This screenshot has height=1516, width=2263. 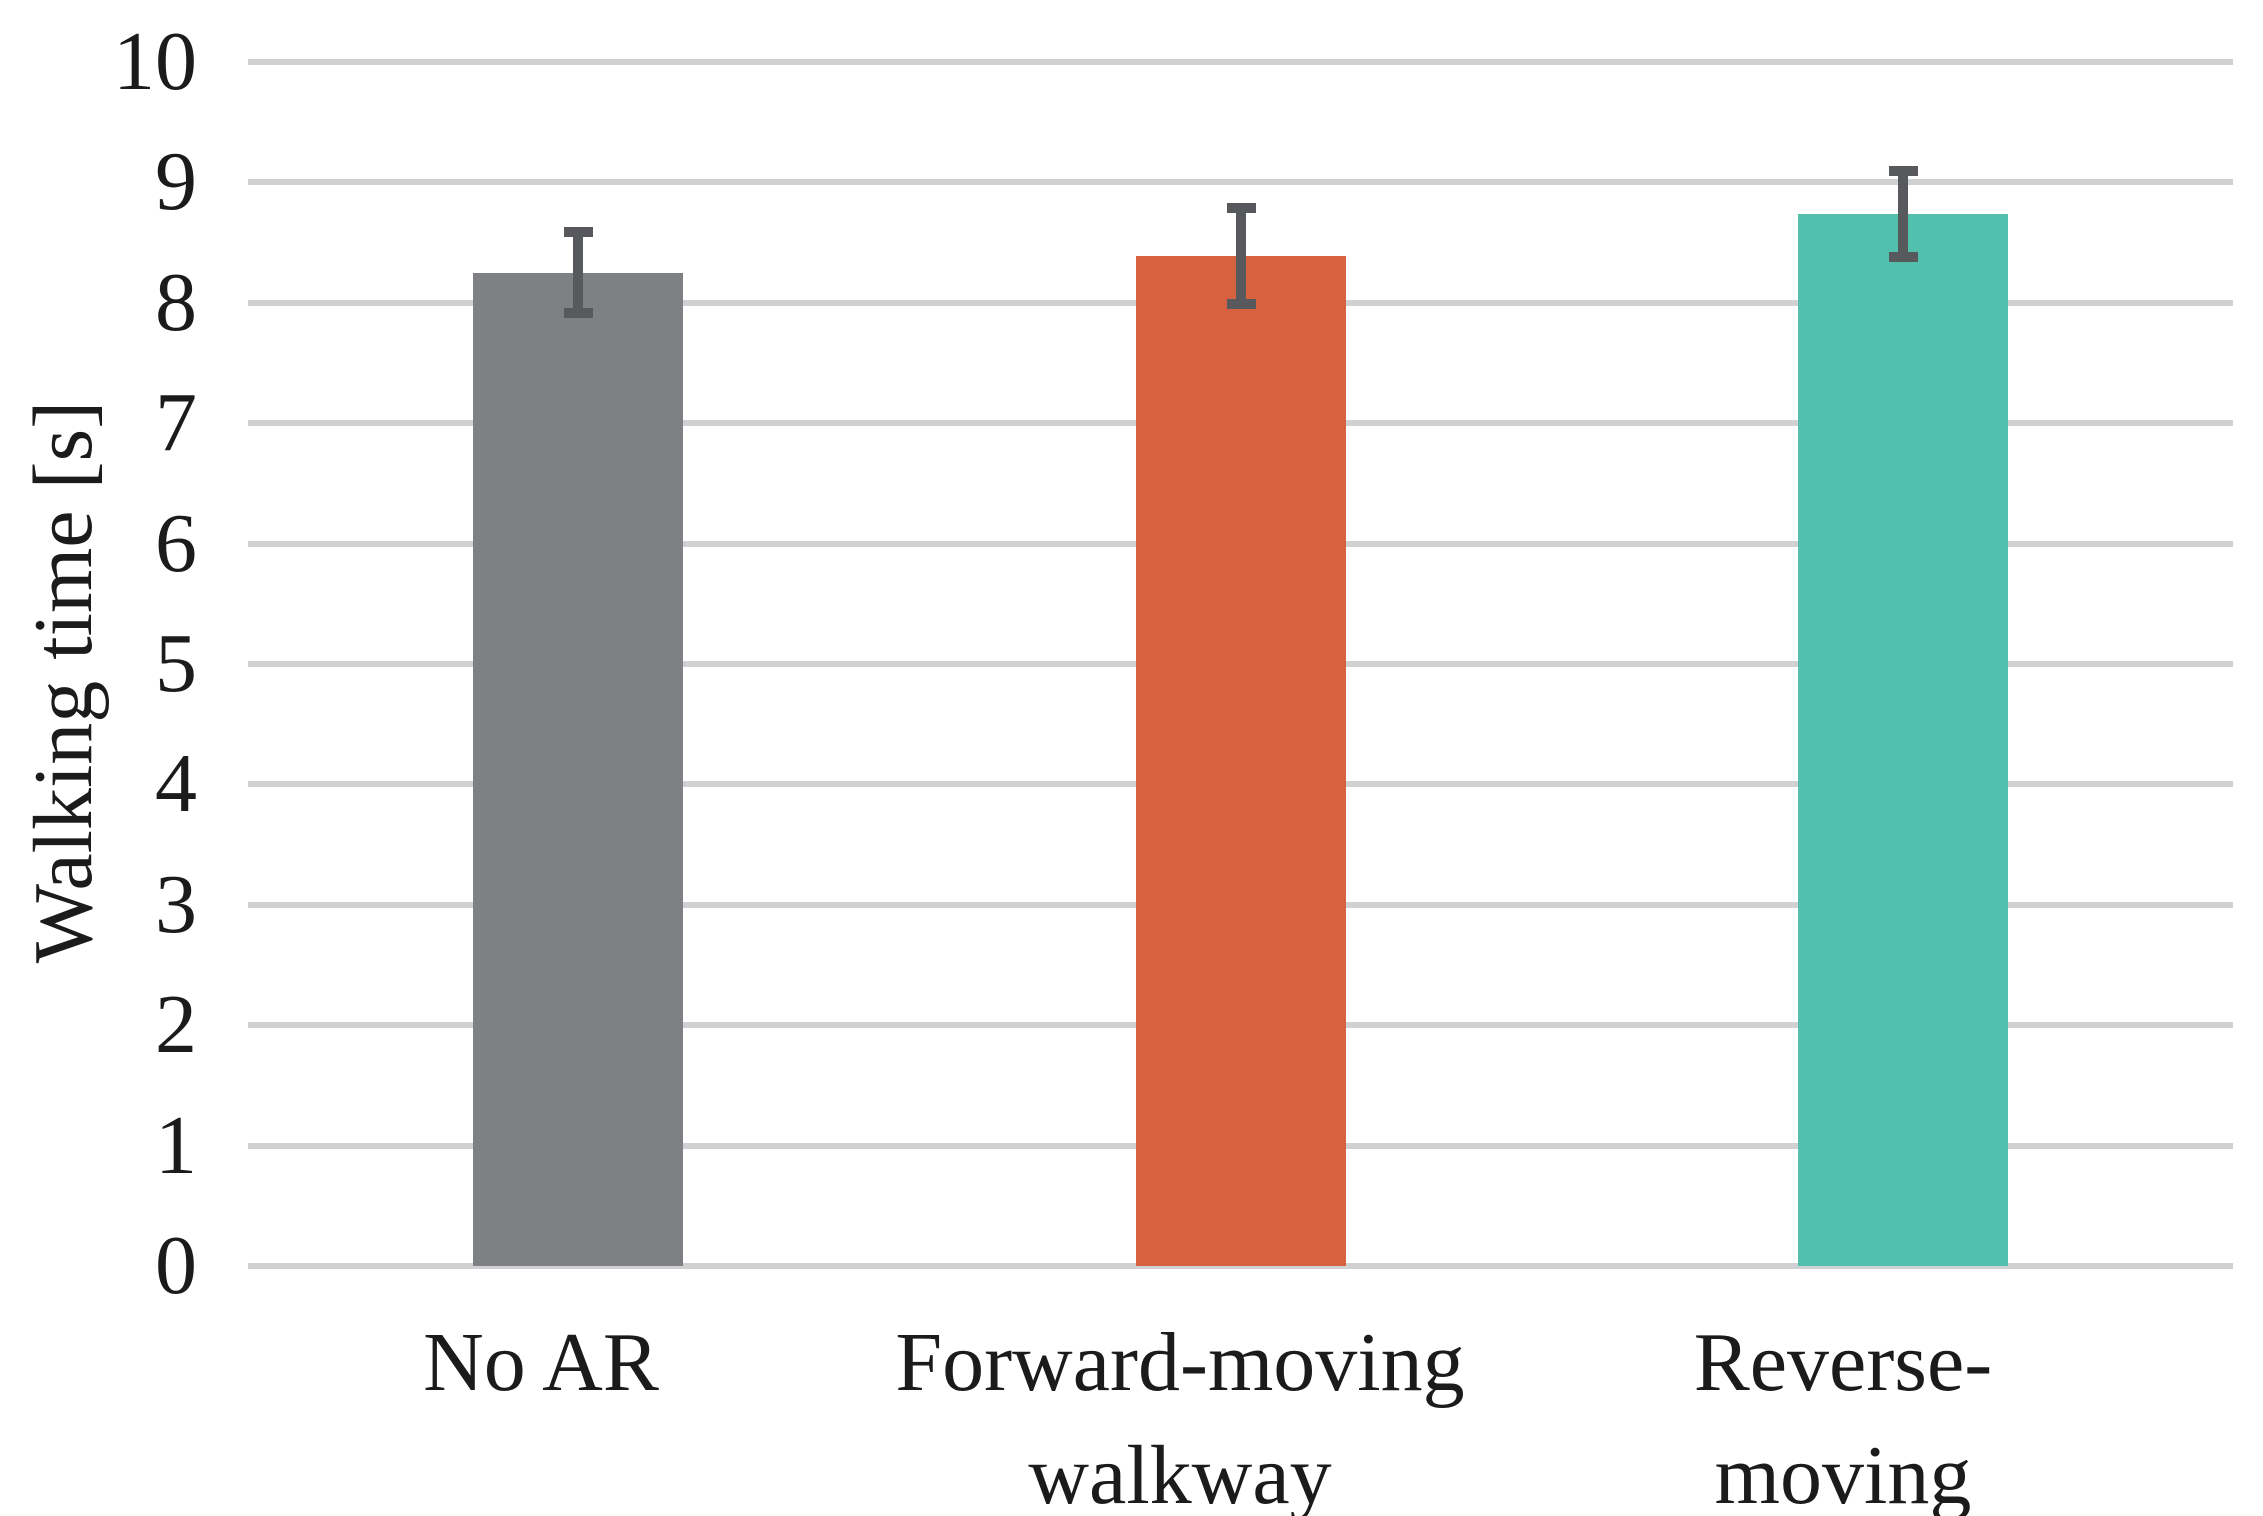 I want to click on y-tick-label-5: 5, so click(x=176, y=663).